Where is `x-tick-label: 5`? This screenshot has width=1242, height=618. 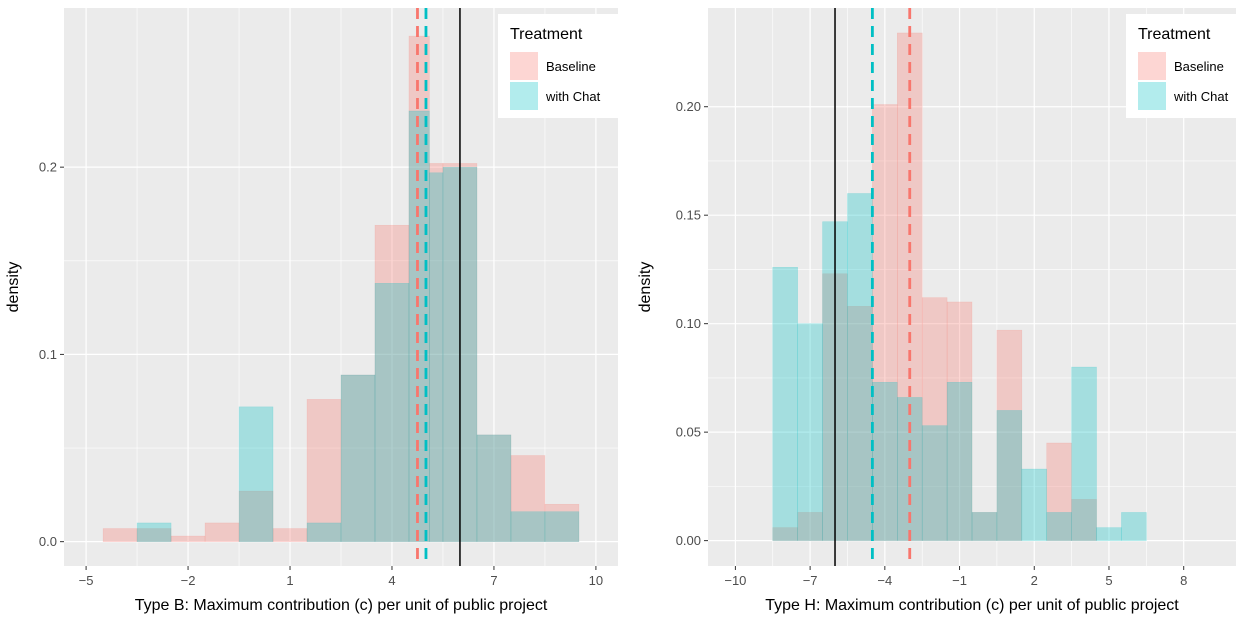 x-tick-label: 5 is located at coordinates (1108, 580).